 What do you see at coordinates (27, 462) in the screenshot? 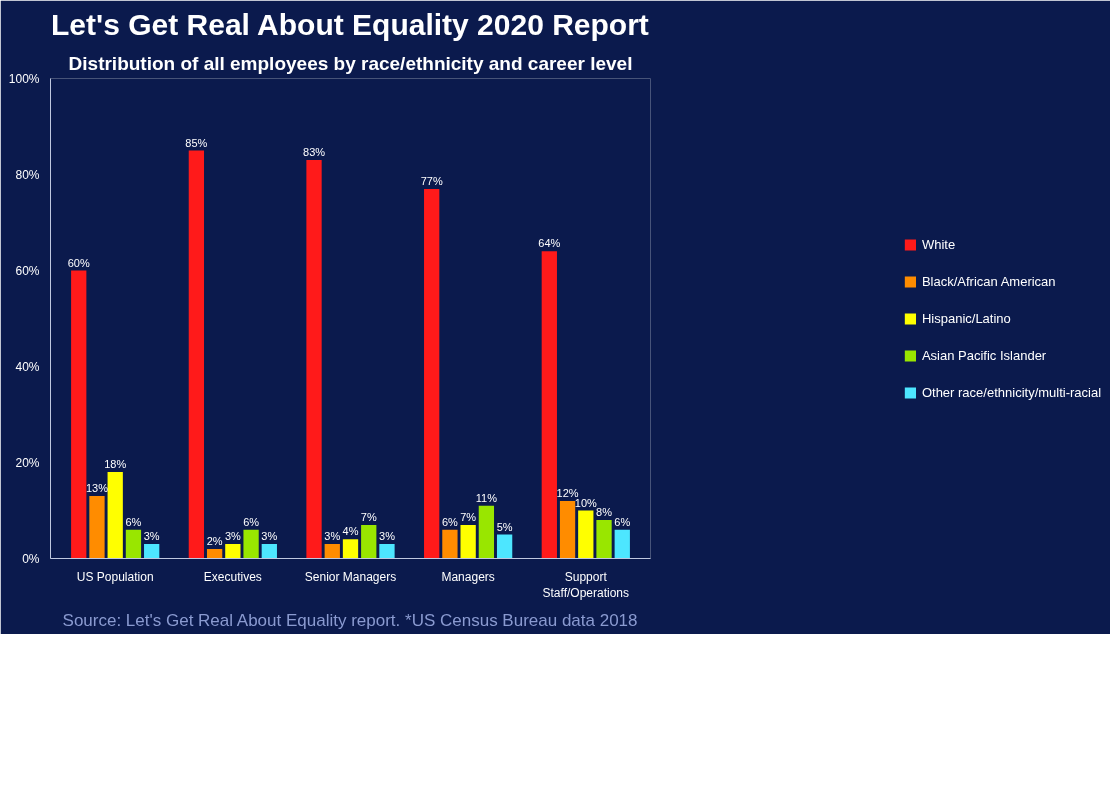
I see `y-tick-label: 20%` at bounding box center [27, 462].